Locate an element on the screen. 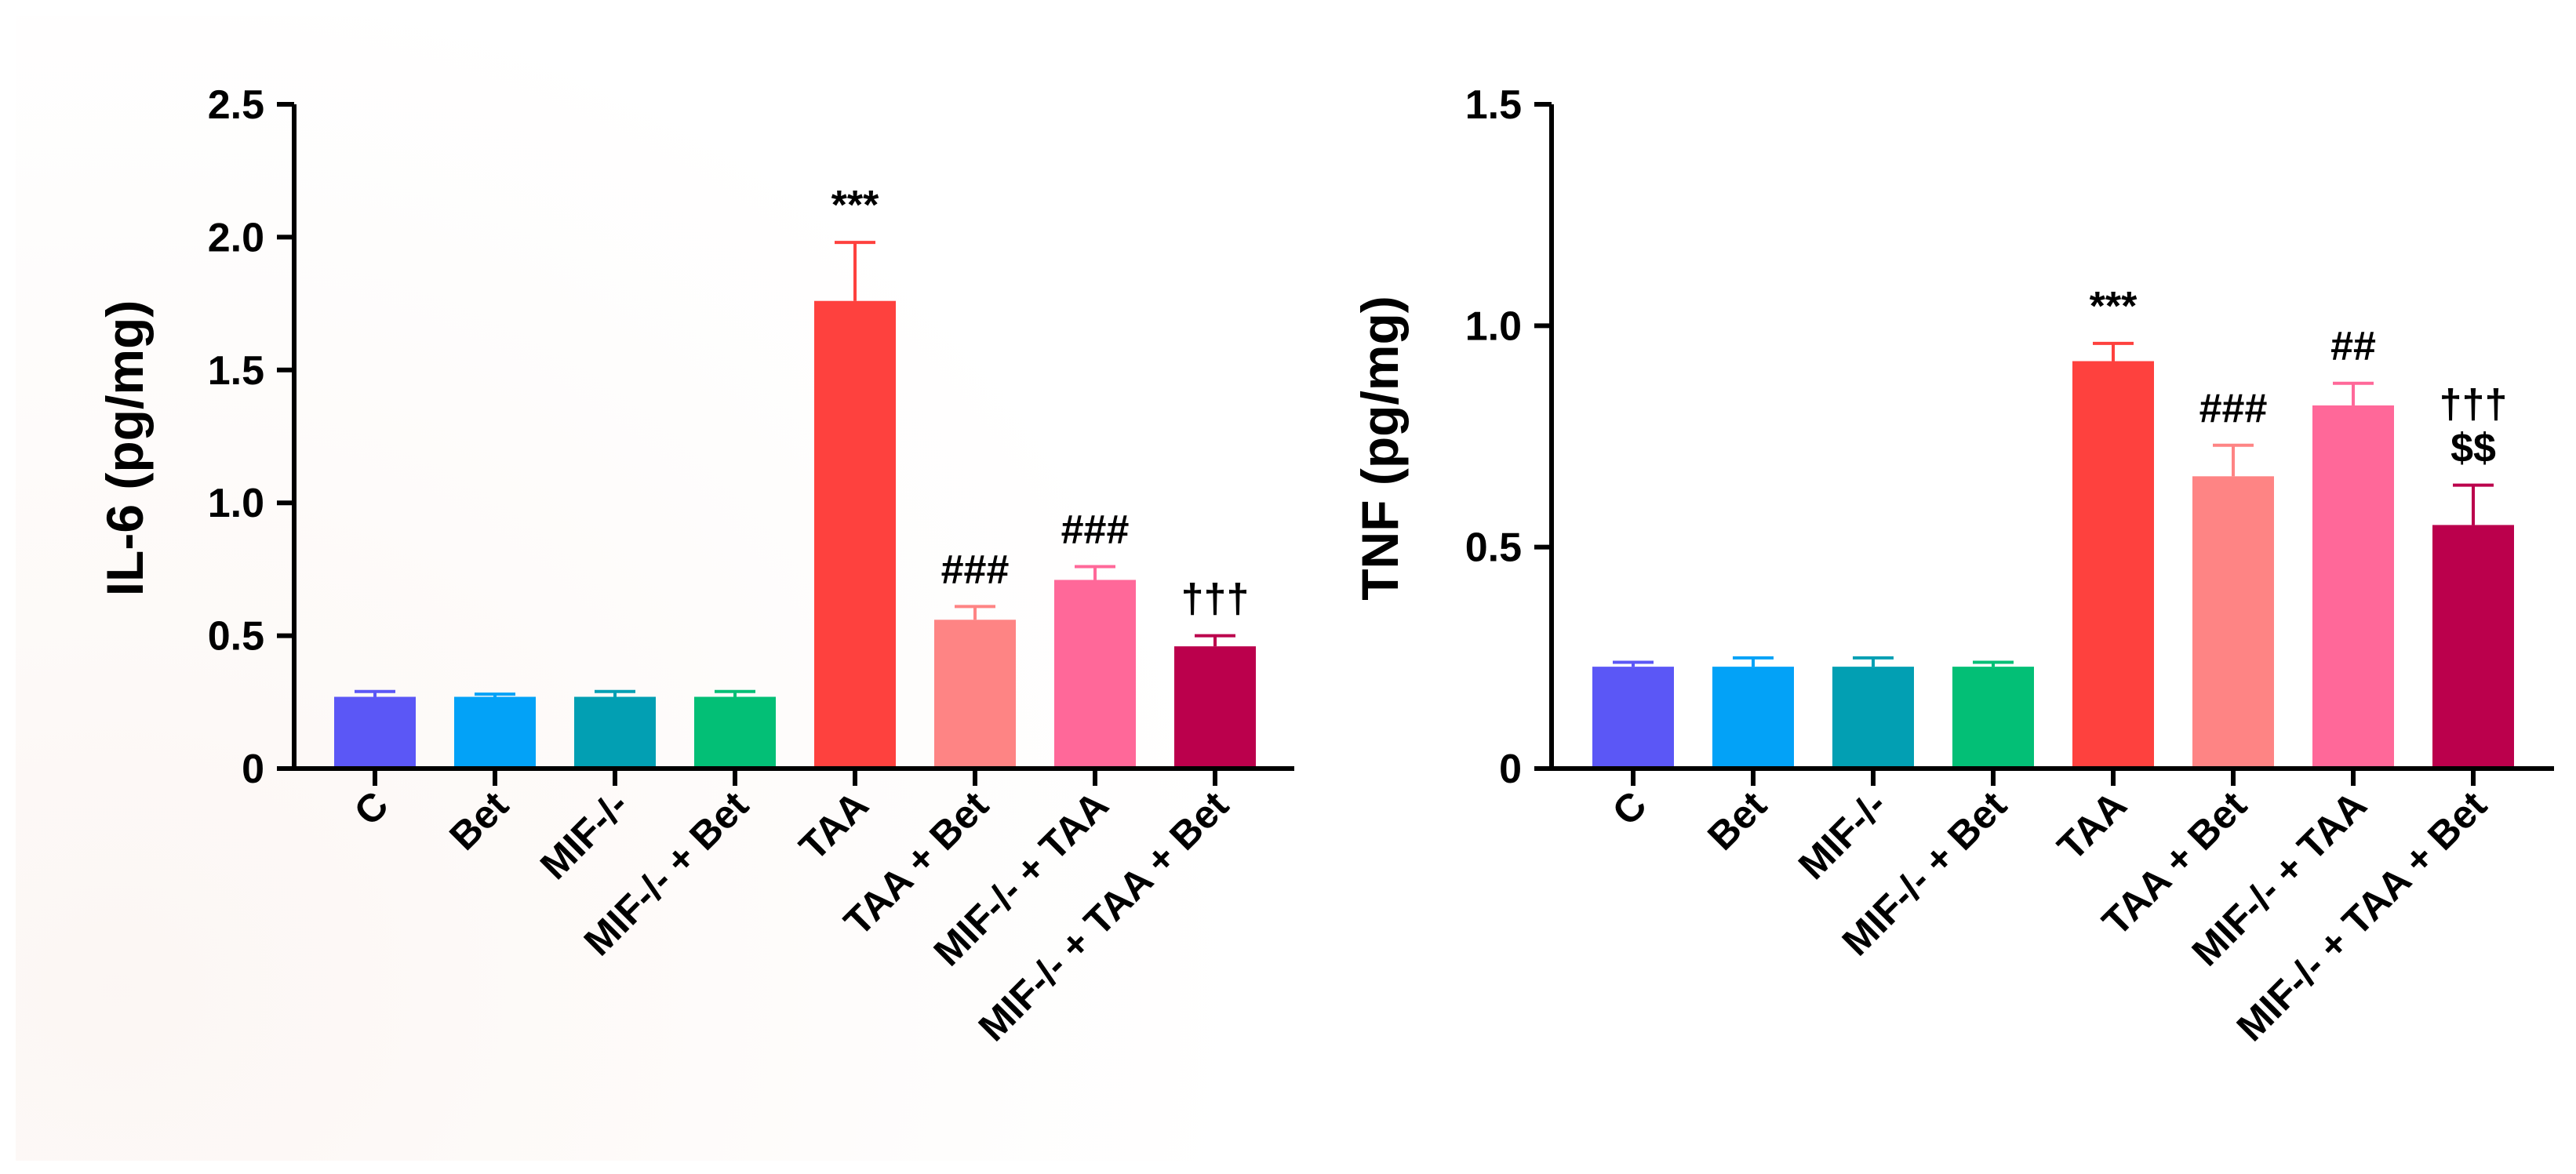  tnf-annotation-6: ## is located at coordinates (2353, 346).